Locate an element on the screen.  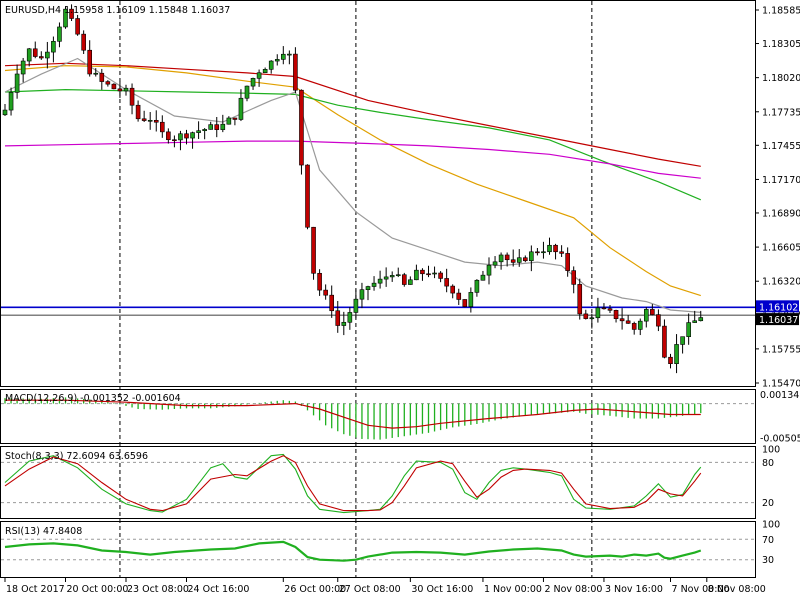
price-tick-label: 1.18305 is located at coordinates (781, 44).